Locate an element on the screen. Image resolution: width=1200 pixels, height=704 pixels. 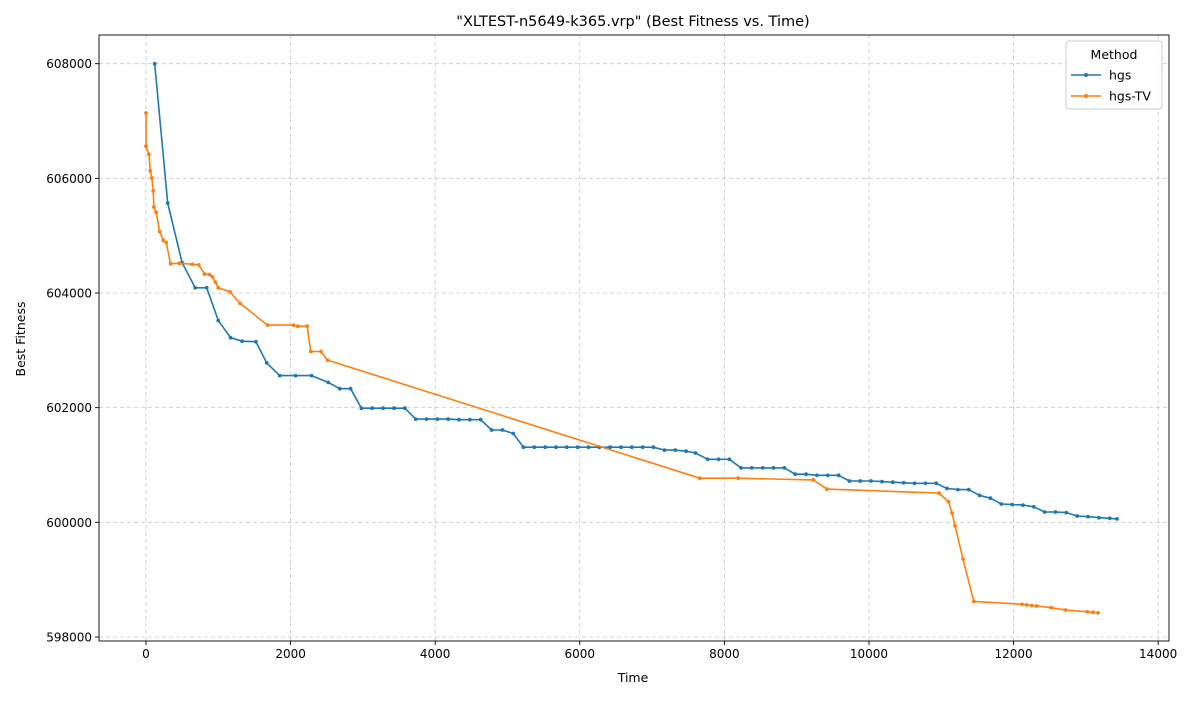
legend-entry-hgs: hgs is located at coordinates (1101, 75).